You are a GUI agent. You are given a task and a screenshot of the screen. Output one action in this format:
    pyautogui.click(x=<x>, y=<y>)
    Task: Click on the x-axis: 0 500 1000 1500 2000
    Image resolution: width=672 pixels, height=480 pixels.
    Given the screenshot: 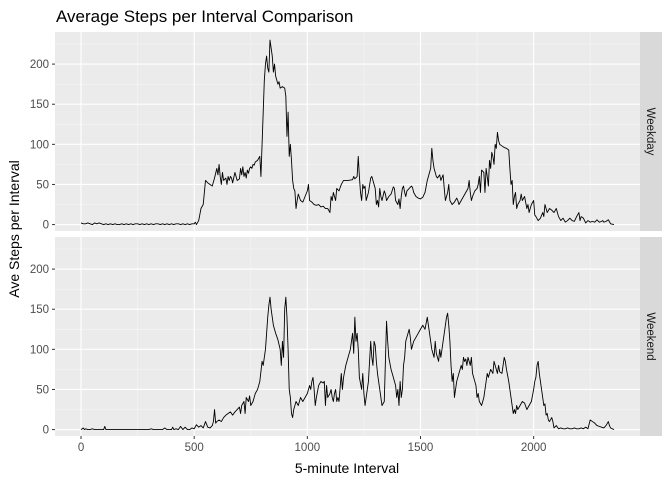 What is the action you would take?
    pyautogui.click(x=312, y=445)
    